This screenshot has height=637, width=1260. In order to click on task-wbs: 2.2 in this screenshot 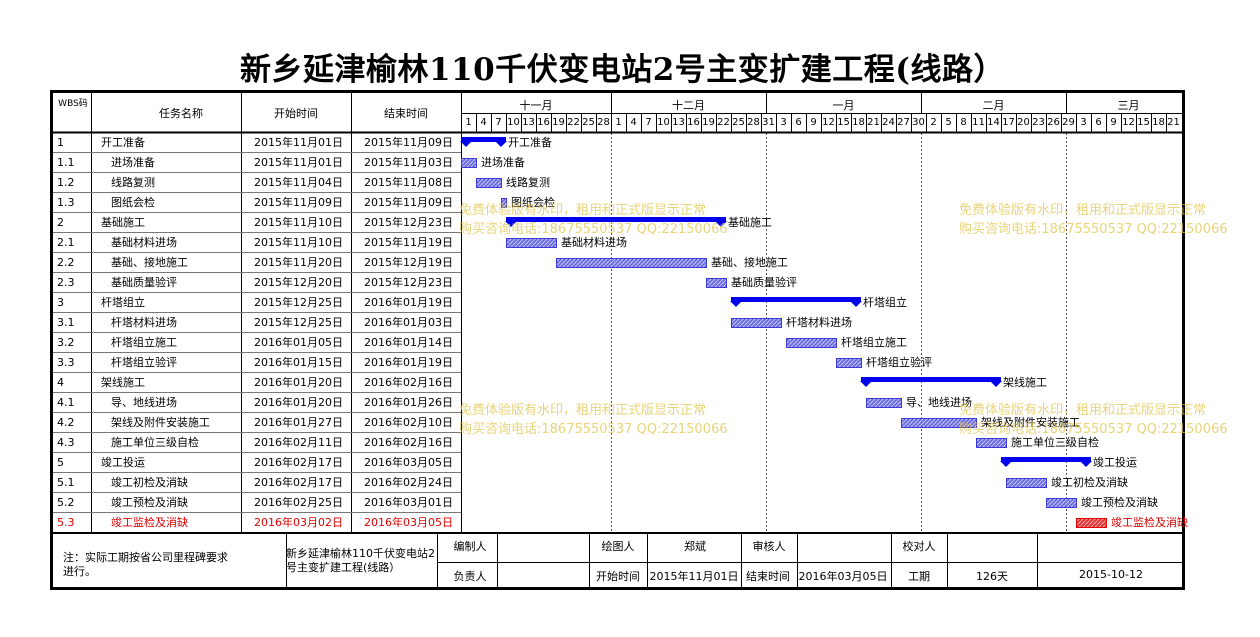, I will do `click(66, 262)`.